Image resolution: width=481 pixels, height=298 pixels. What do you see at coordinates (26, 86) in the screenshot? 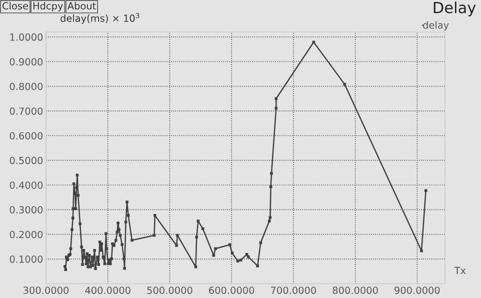
I see `y-tick-label: 0.8000` at bounding box center [26, 86].